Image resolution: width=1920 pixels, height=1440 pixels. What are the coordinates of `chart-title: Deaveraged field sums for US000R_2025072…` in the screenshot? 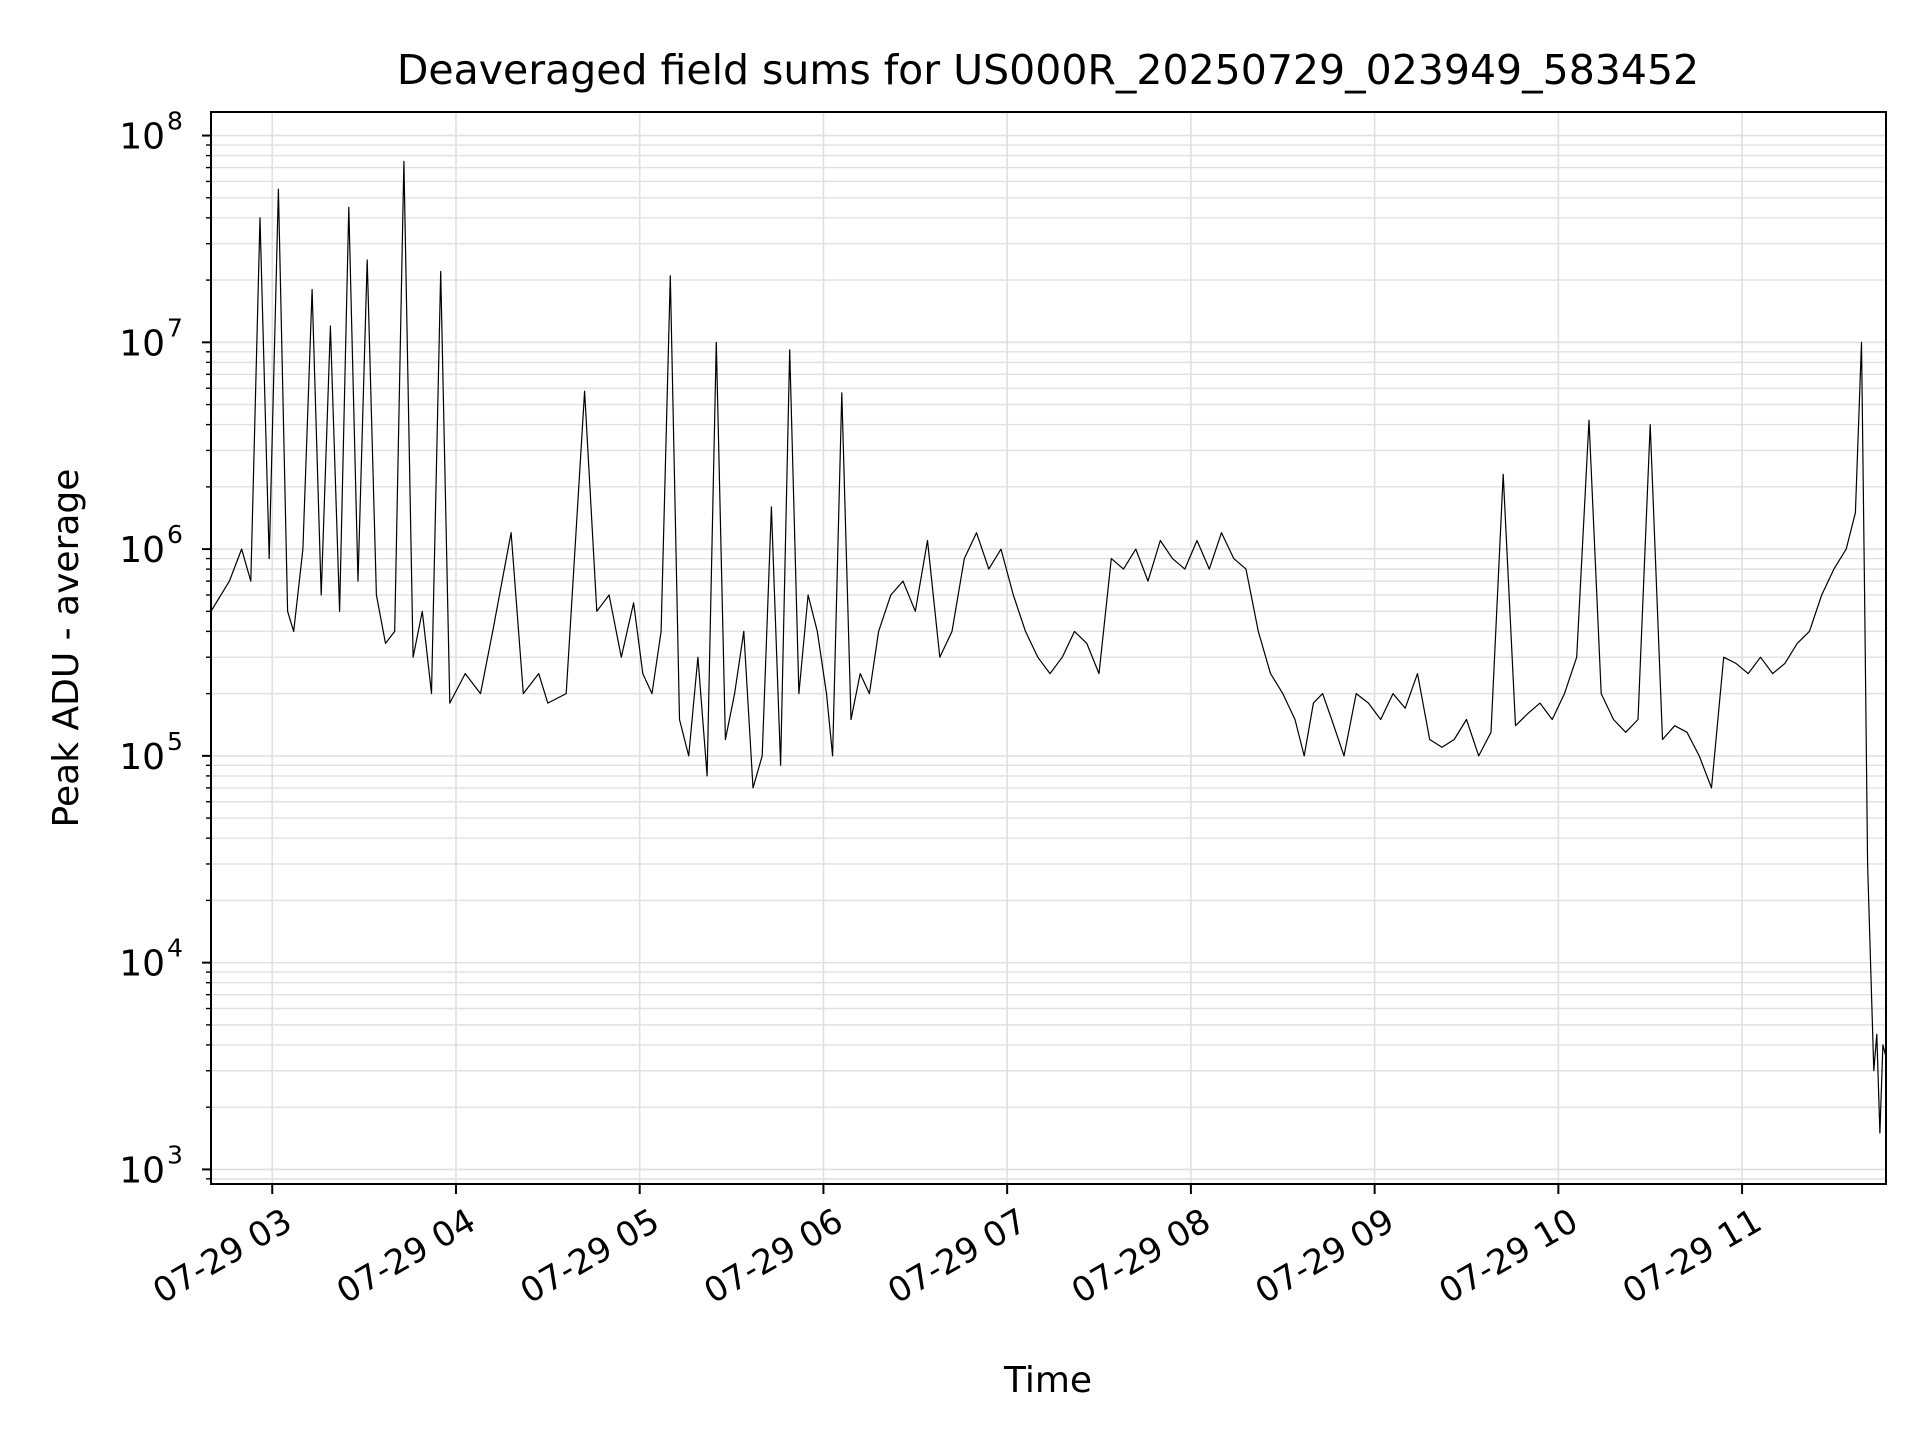 It's located at (1048, 70).